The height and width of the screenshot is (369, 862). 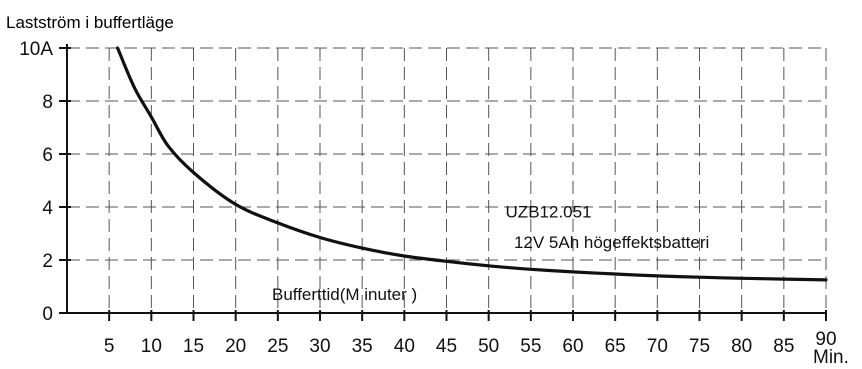 I want to click on x-tick-label: 35, so click(x=362, y=346).